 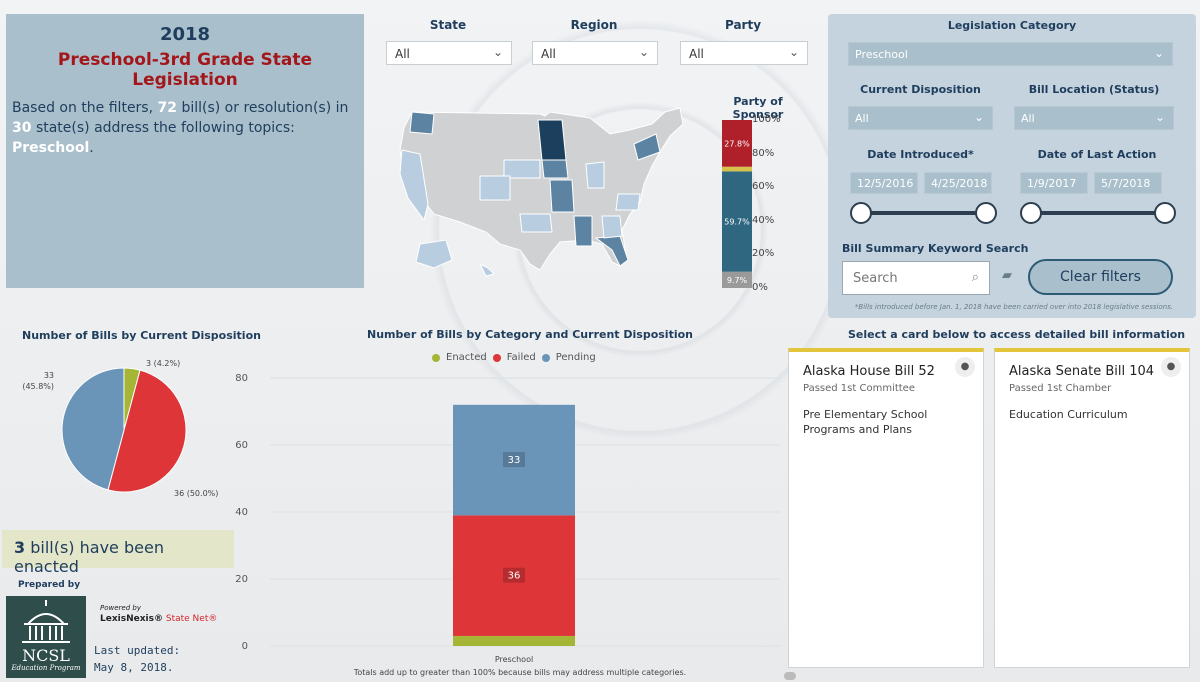 What do you see at coordinates (466, 357) in the screenshot?
I see `legend-enacted: Enacted` at bounding box center [466, 357].